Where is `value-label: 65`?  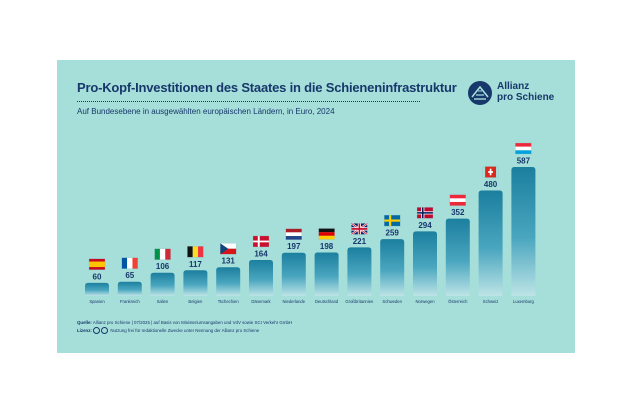
value-label: 65 is located at coordinates (129, 275).